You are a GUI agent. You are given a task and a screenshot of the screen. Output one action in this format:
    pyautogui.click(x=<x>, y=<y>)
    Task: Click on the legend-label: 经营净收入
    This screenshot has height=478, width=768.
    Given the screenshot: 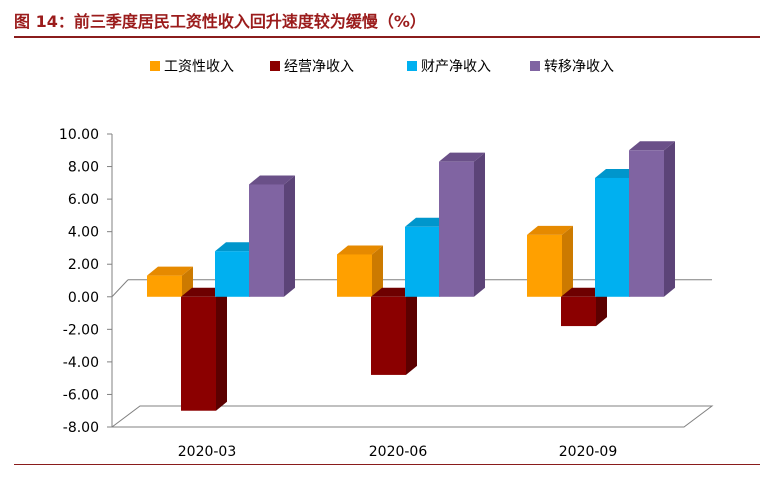 What is the action you would take?
    pyautogui.click(x=319, y=67)
    